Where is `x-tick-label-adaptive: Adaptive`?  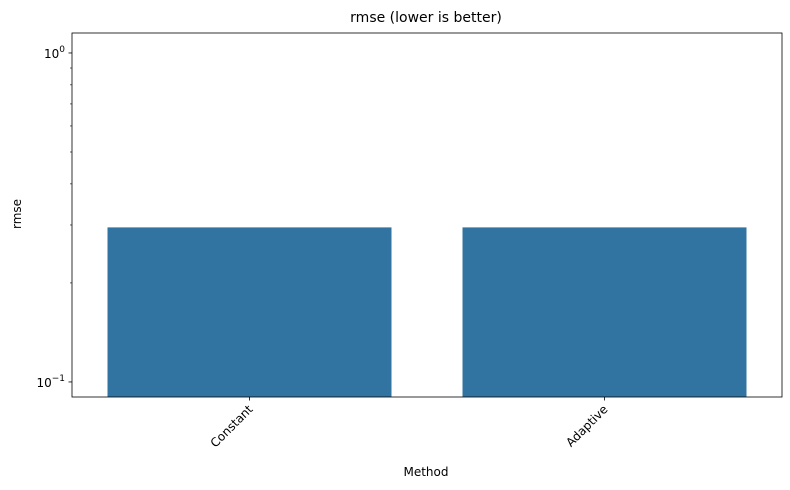
x-tick-label-adaptive: Adaptive is located at coordinates (586, 425).